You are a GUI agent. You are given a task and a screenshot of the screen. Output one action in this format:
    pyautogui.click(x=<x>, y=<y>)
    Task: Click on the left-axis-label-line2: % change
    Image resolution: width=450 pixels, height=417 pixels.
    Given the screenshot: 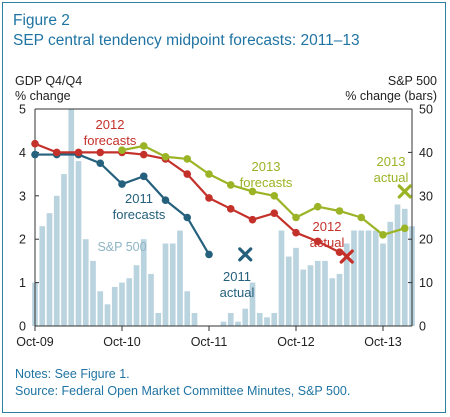 What is the action you would take?
    pyautogui.click(x=43, y=96)
    